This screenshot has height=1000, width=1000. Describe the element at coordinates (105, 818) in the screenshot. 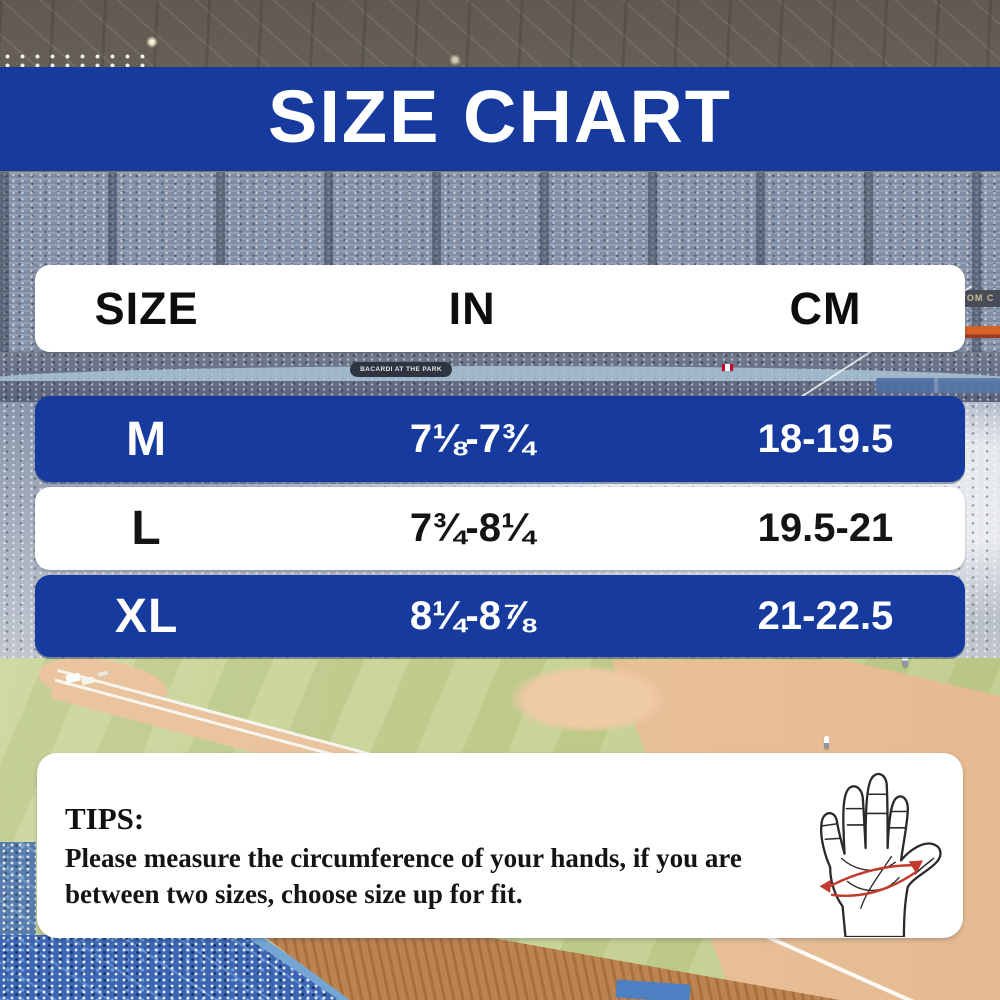

I see `tips-heading: TIPS:` at that location.